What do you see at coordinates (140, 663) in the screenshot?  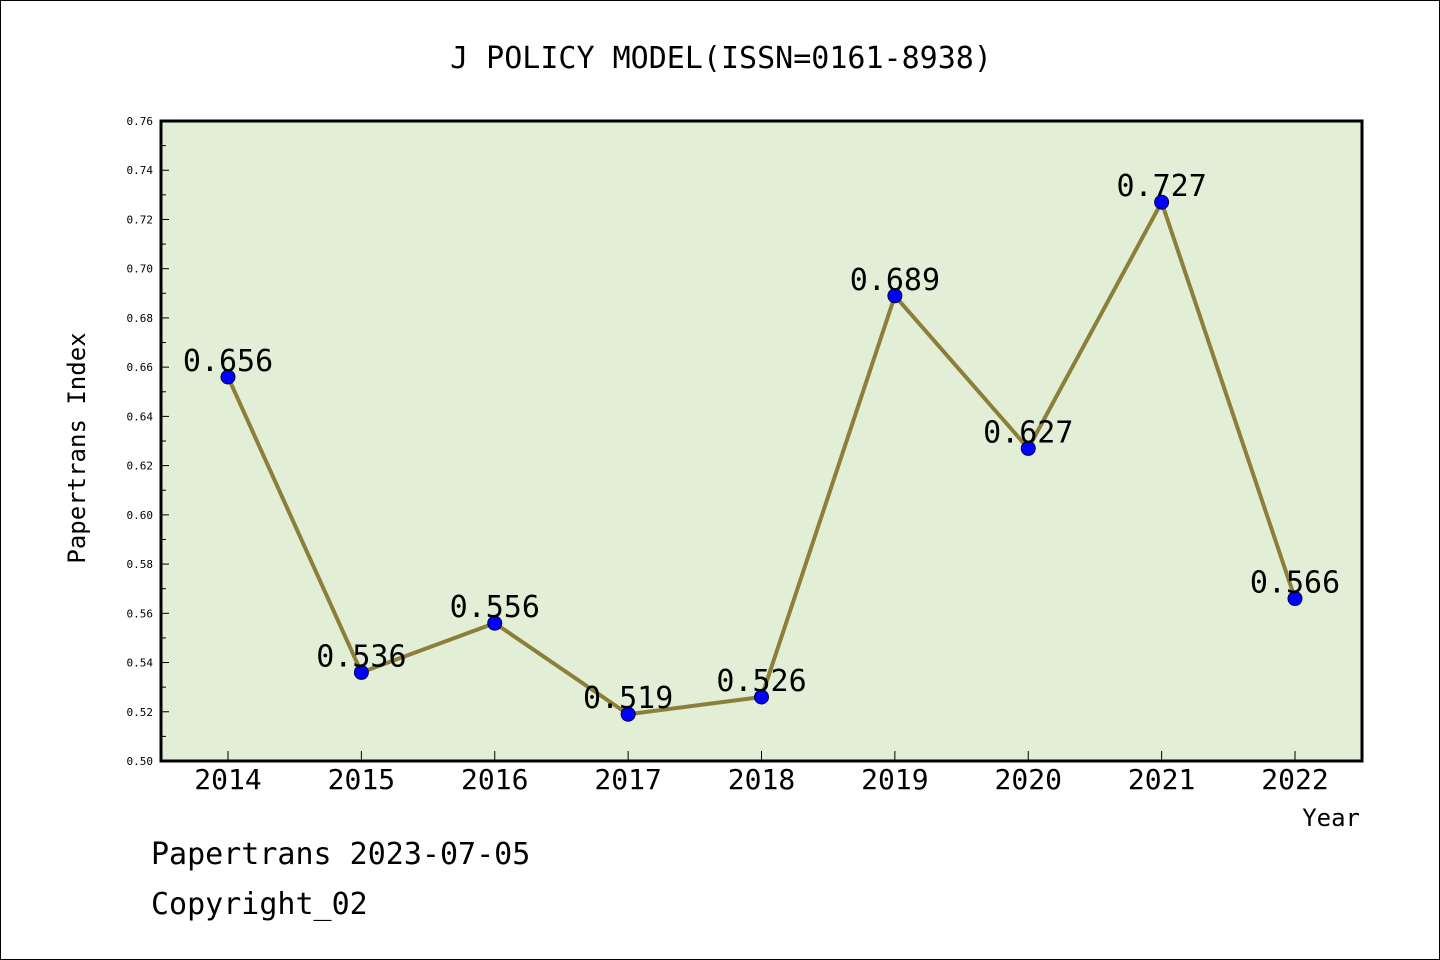 I see `y-tick-label: 0.54` at bounding box center [140, 663].